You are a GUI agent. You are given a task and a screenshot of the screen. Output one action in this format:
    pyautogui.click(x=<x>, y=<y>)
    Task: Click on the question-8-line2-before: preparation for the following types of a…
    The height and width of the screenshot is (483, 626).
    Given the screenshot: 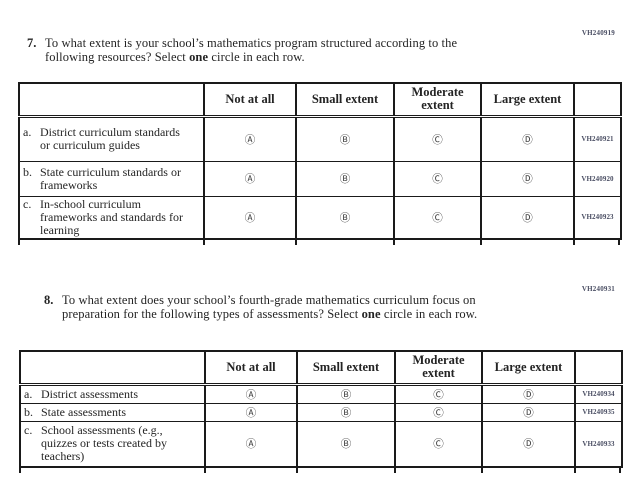 What is the action you would take?
    pyautogui.click(x=212, y=314)
    